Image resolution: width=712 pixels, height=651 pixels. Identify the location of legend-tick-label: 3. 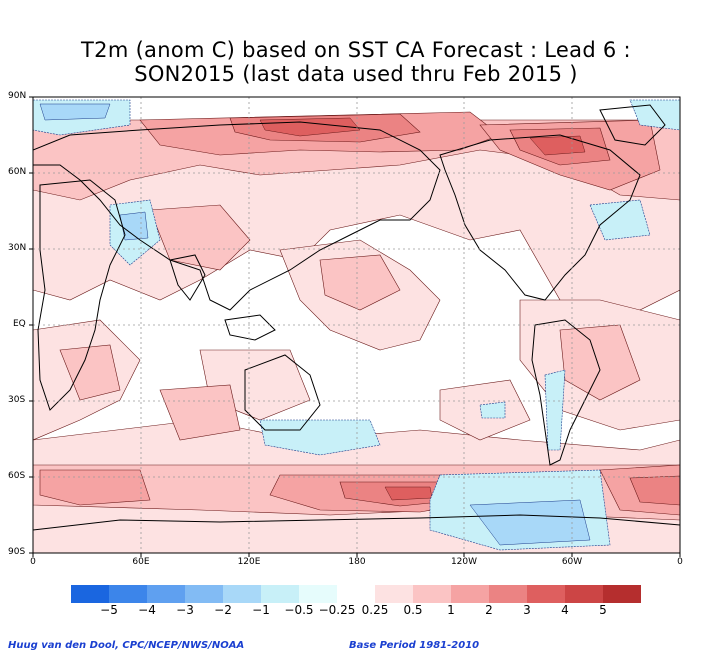
(527, 610).